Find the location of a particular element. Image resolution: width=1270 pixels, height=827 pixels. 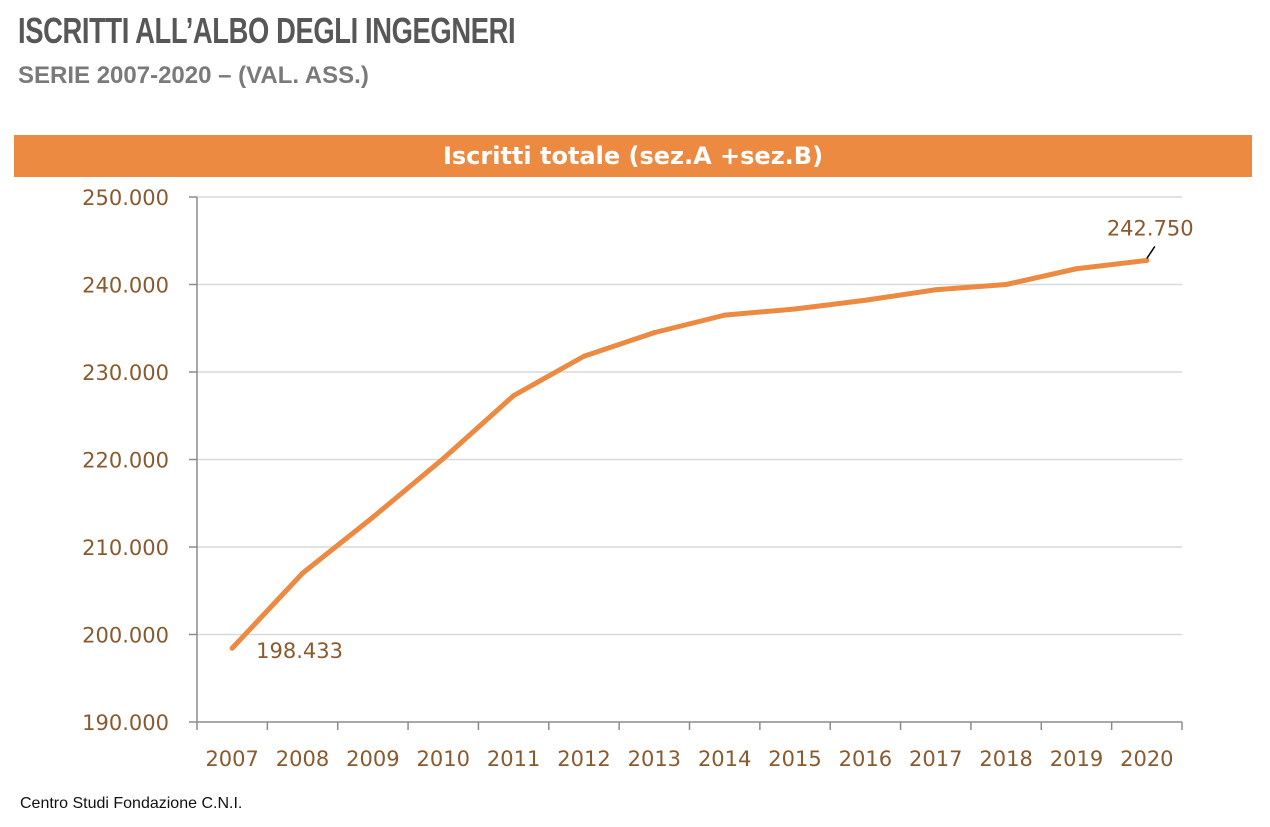

x-tick-label: 2012 is located at coordinates (583, 759).